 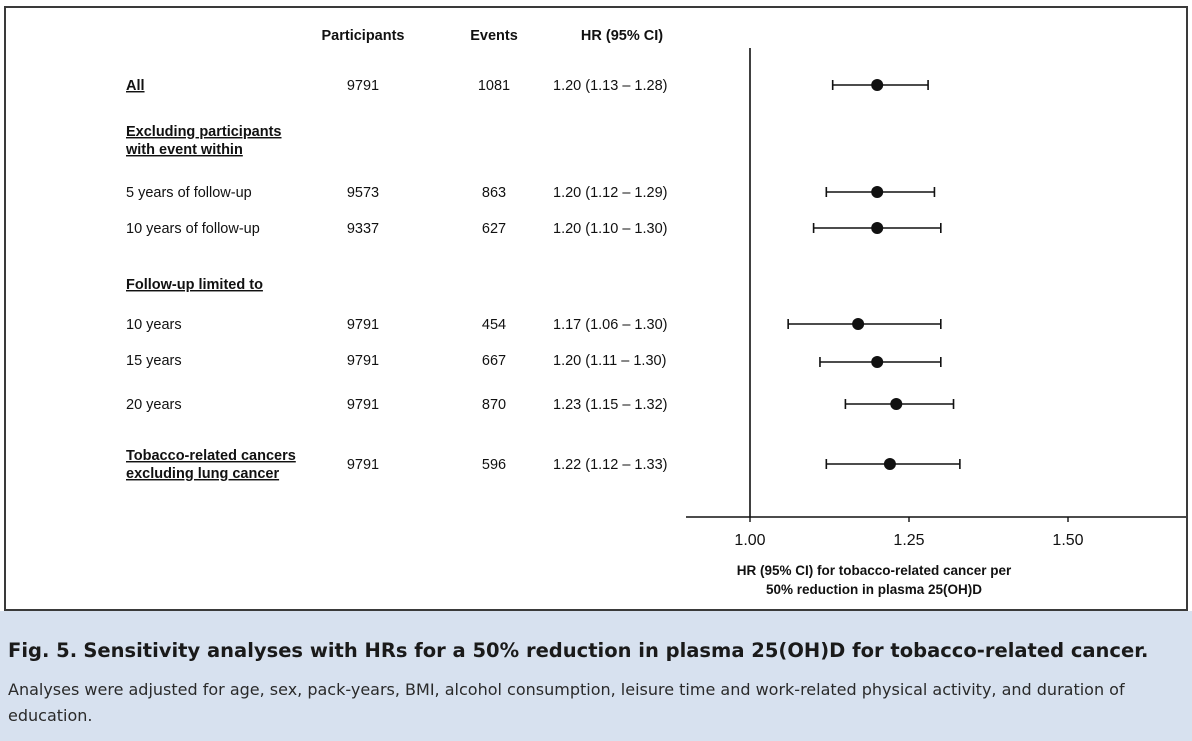 What do you see at coordinates (211, 456) in the screenshot?
I see `row-label: Tobacco-related cancers` at bounding box center [211, 456].